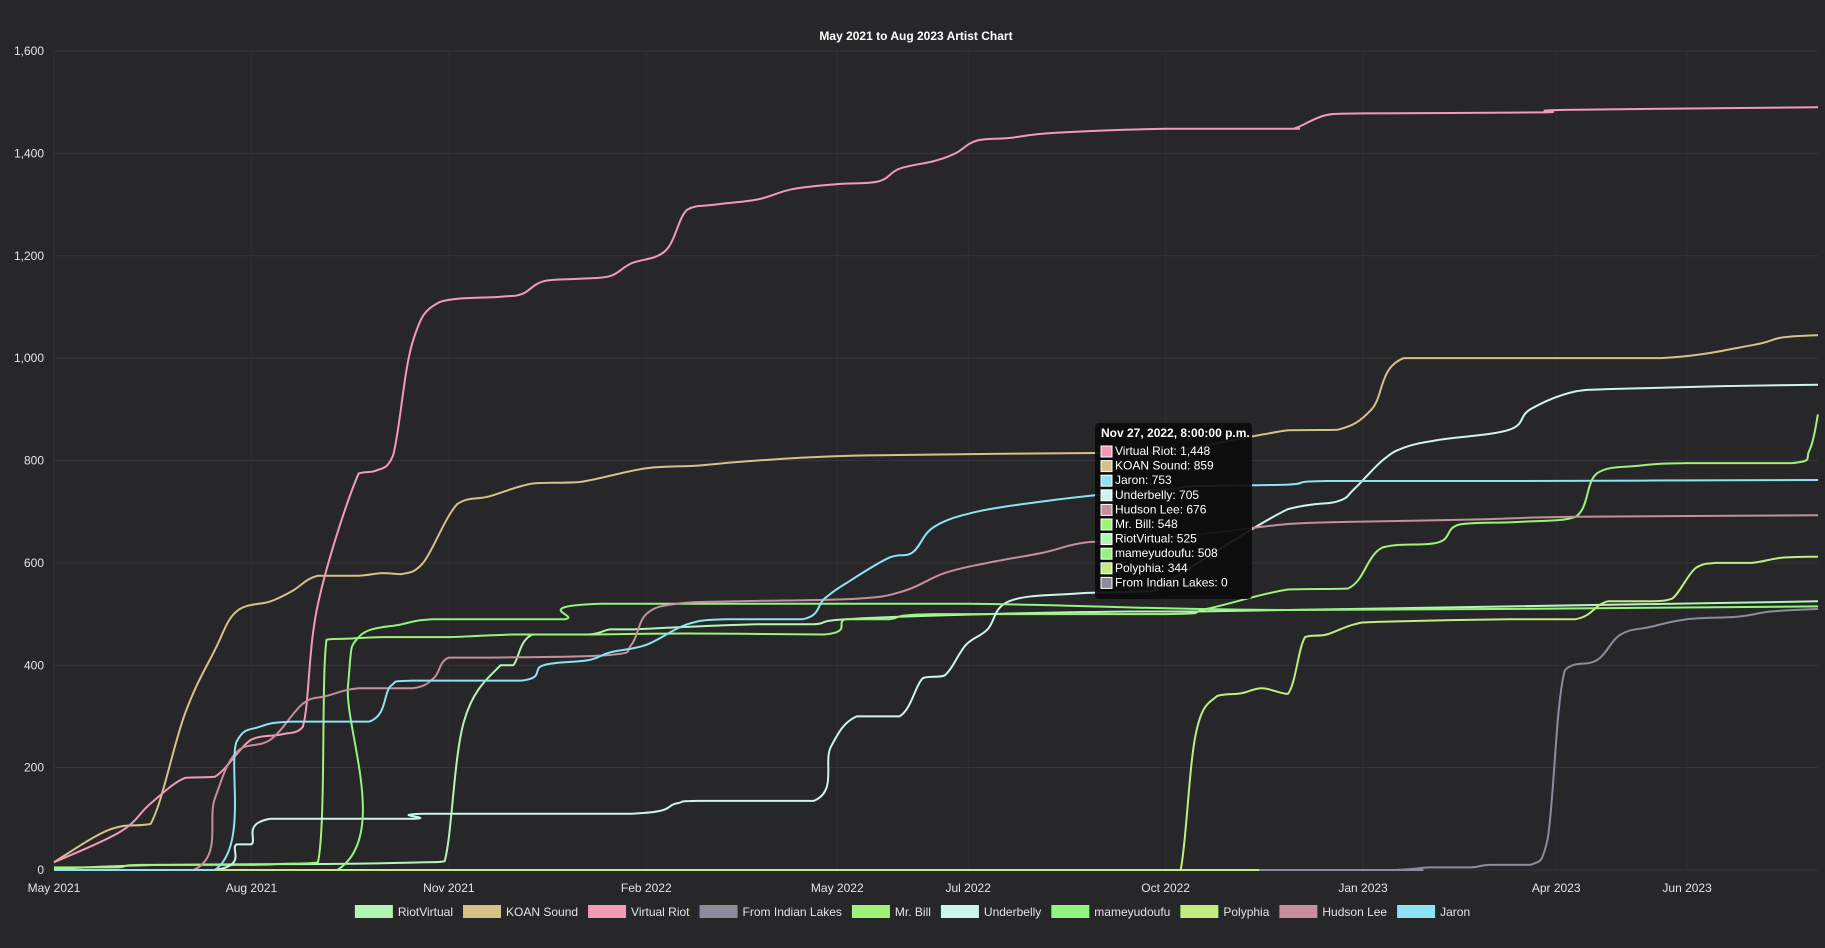  Describe the element at coordinates (1687, 888) in the screenshot. I see `x-tick-label: Jun 2023` at that location.